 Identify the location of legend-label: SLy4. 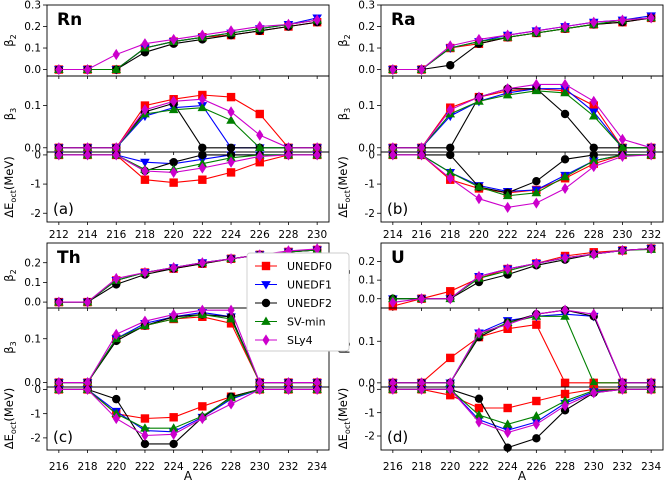
(300, 340).